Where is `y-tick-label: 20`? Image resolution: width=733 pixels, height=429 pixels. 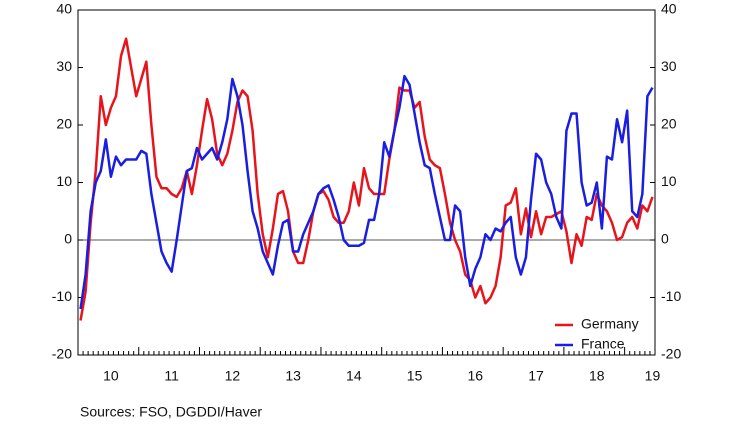 y-tick-label: 20 is located at coordinates (64, 124).